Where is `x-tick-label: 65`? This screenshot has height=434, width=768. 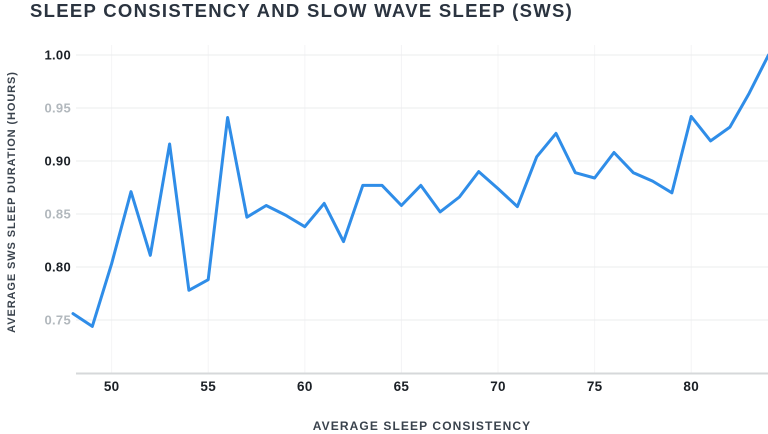 x-tick-label: 65 is located at coordinates (402, 386).